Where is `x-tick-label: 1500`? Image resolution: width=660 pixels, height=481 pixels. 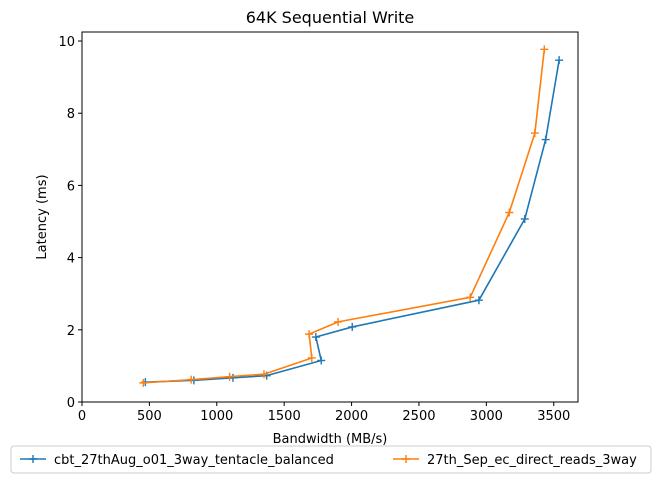 x-tick-label: 1500 is located at coordinates (284, 416).